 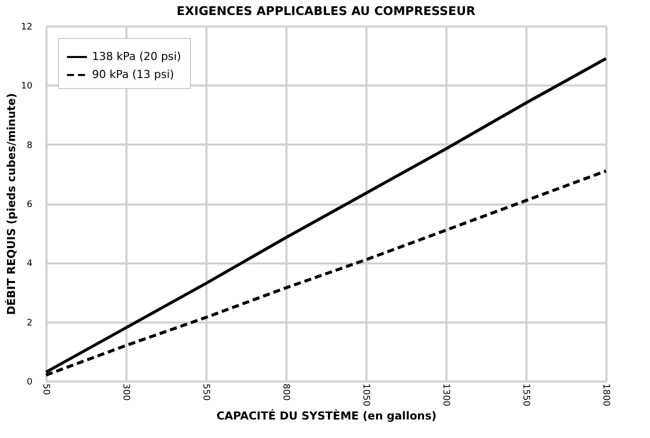 I want to click on y-tick-label: 0, so click(x=29, y=383).